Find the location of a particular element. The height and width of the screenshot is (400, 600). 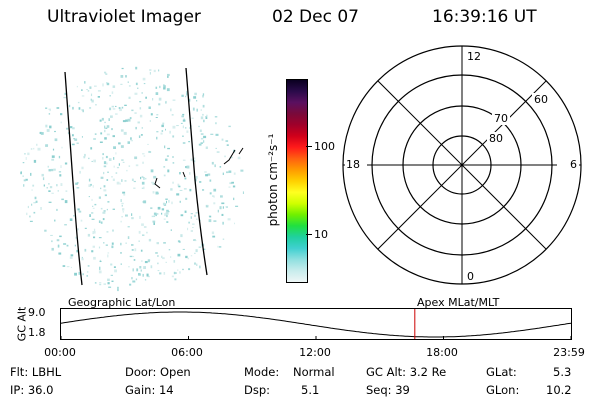

instrument-title: Ultraviolet Imager is located at coordinates (124, 17).